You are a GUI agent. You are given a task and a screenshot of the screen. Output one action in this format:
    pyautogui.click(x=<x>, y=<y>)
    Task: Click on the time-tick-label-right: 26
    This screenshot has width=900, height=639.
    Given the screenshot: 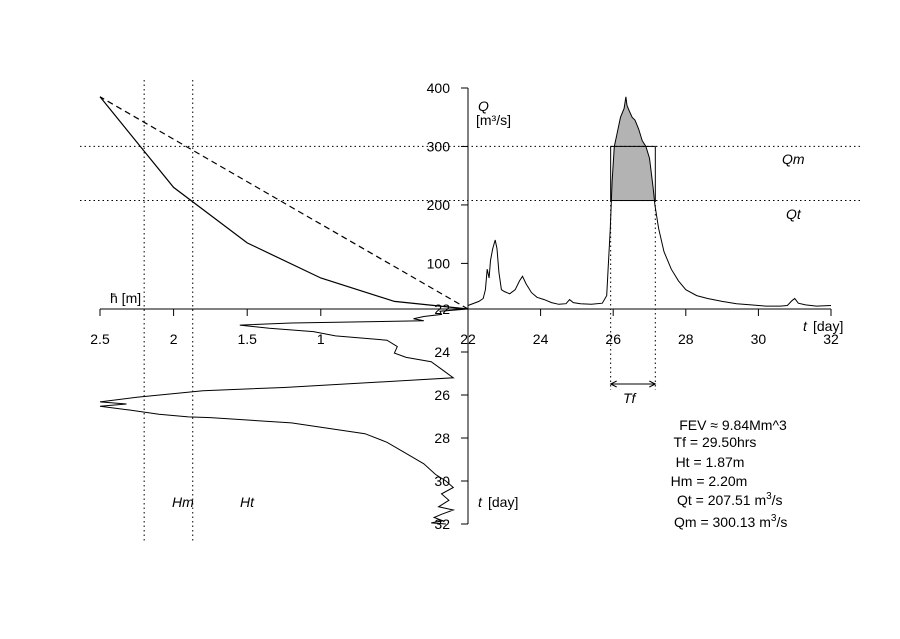 What is the action you would take?
    pyautogui.click(x=613, y=339)
    